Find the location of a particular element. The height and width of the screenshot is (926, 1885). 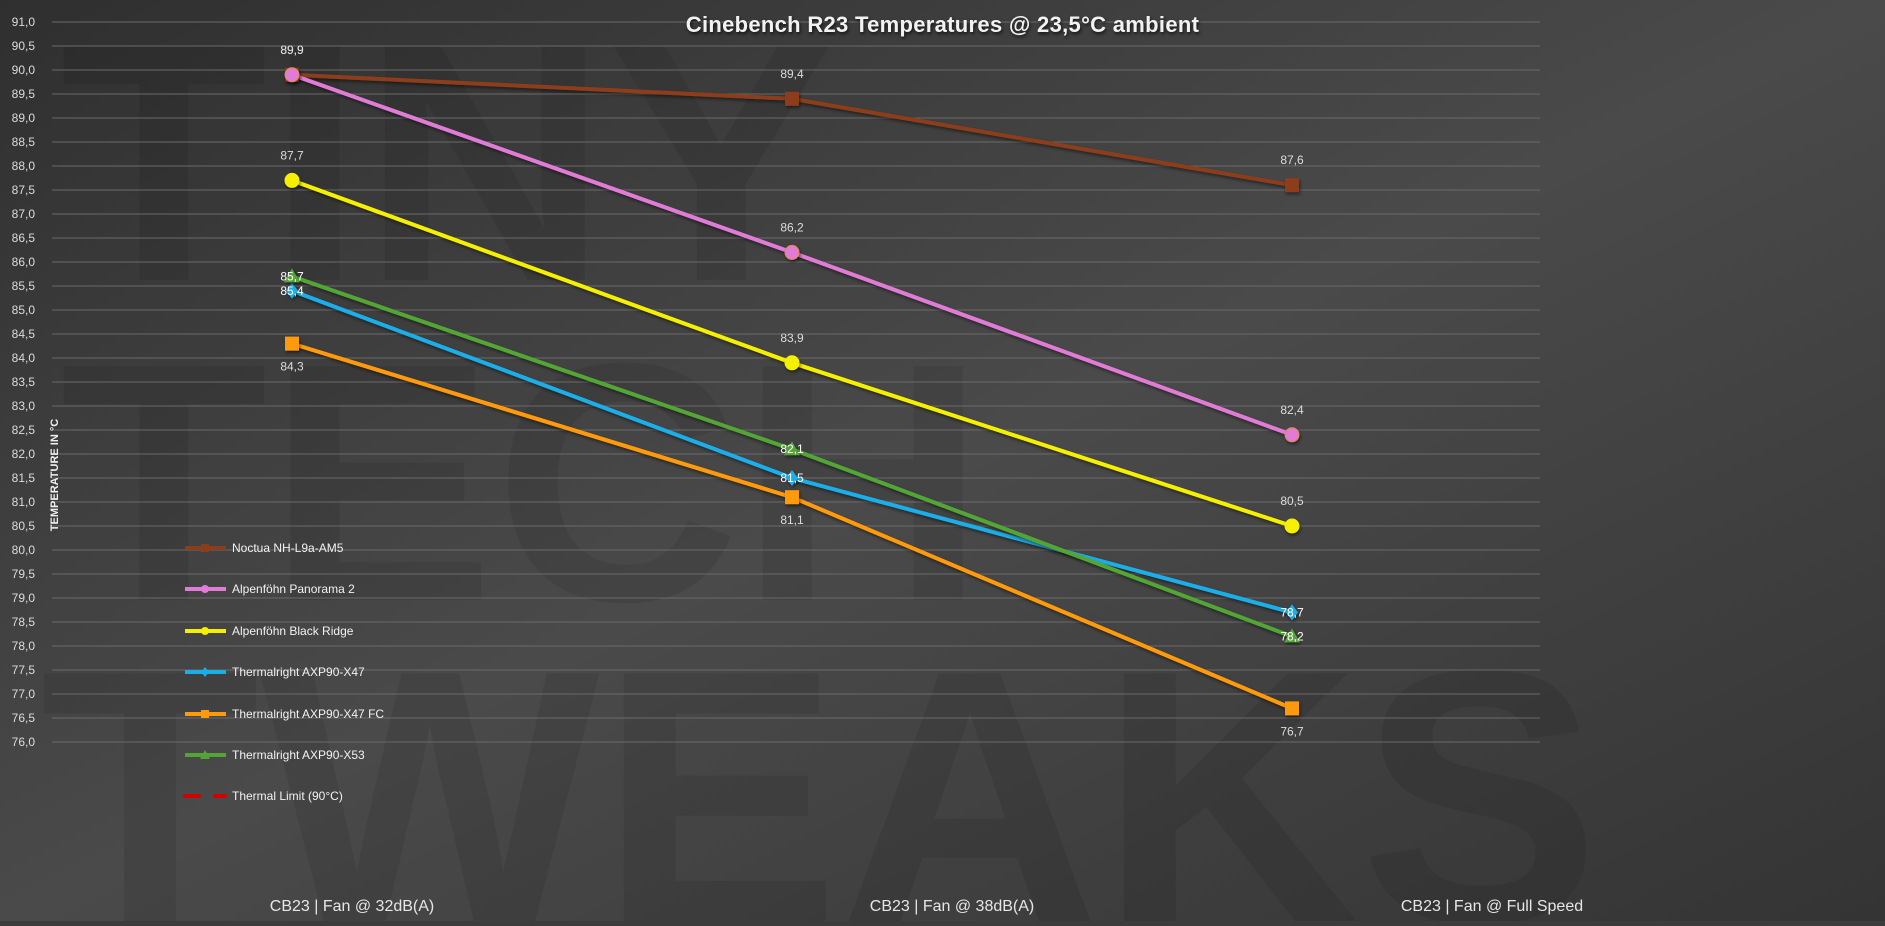

legend-label: Thermalright AXP90-X47 FC is located at coordinates (308, 713).